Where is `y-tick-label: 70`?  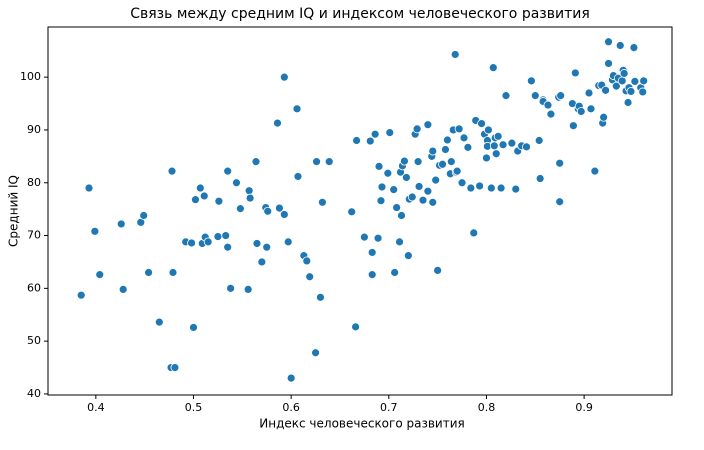
y-tick-label: 70 is located at coordinates (34, 235).